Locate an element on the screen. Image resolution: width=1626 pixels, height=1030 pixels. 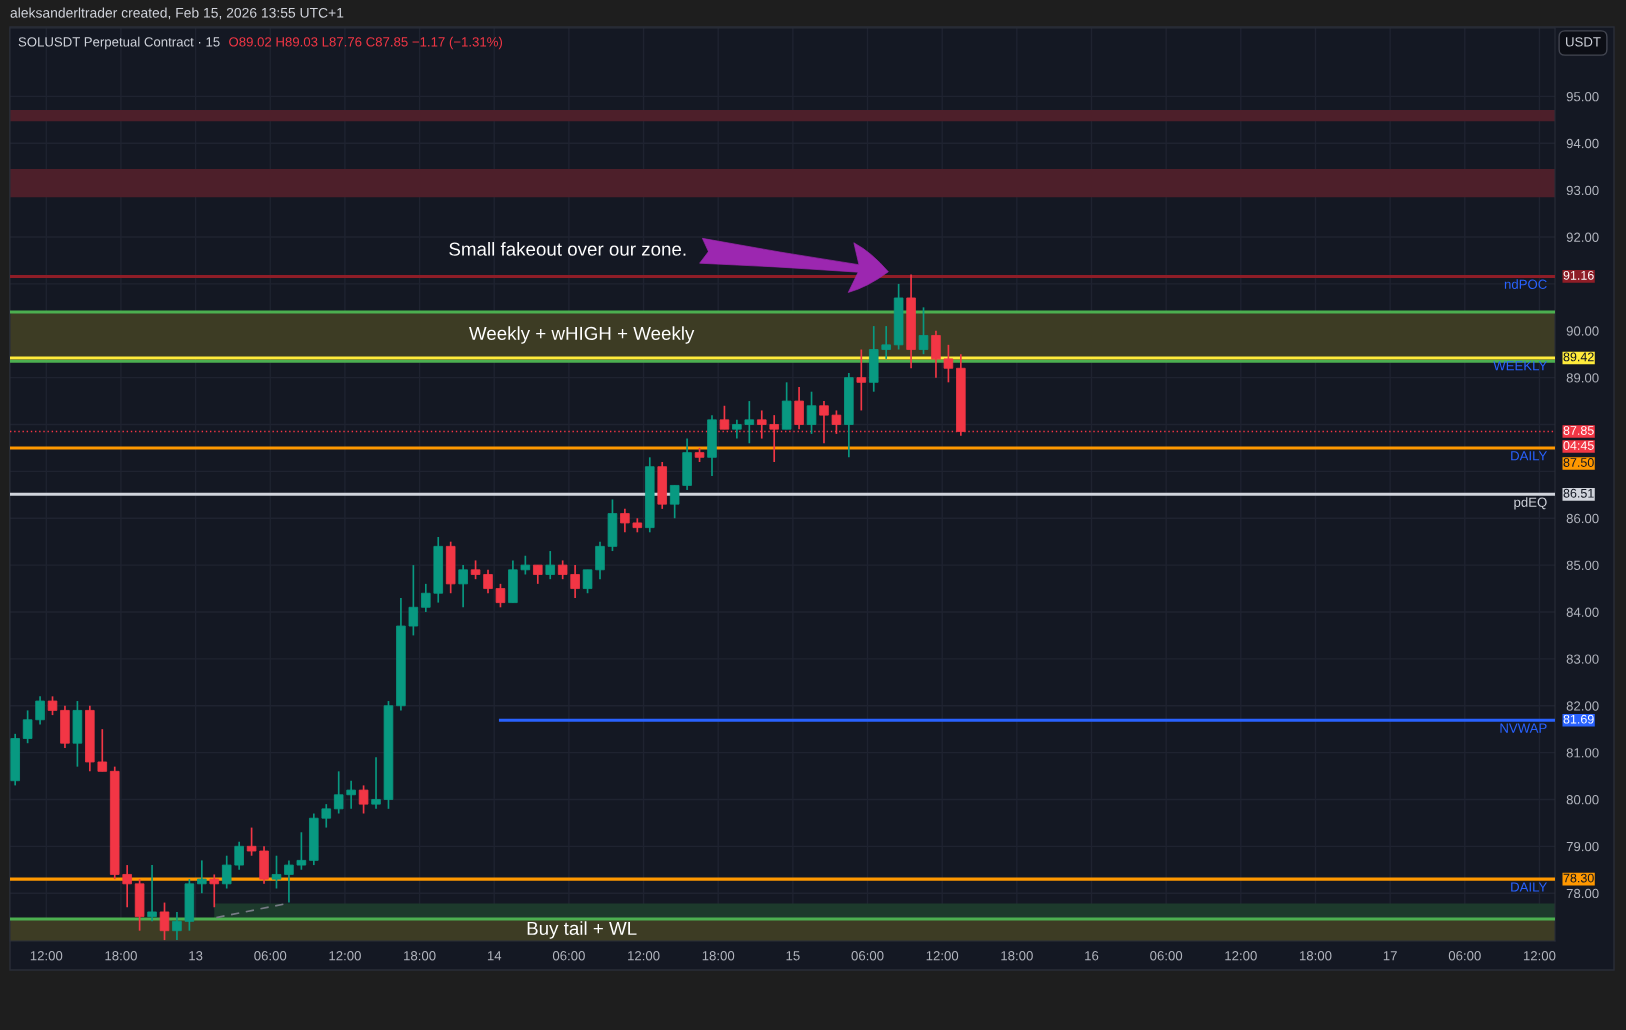
x-tick-label: 13 is located at coordinates (196, 956).